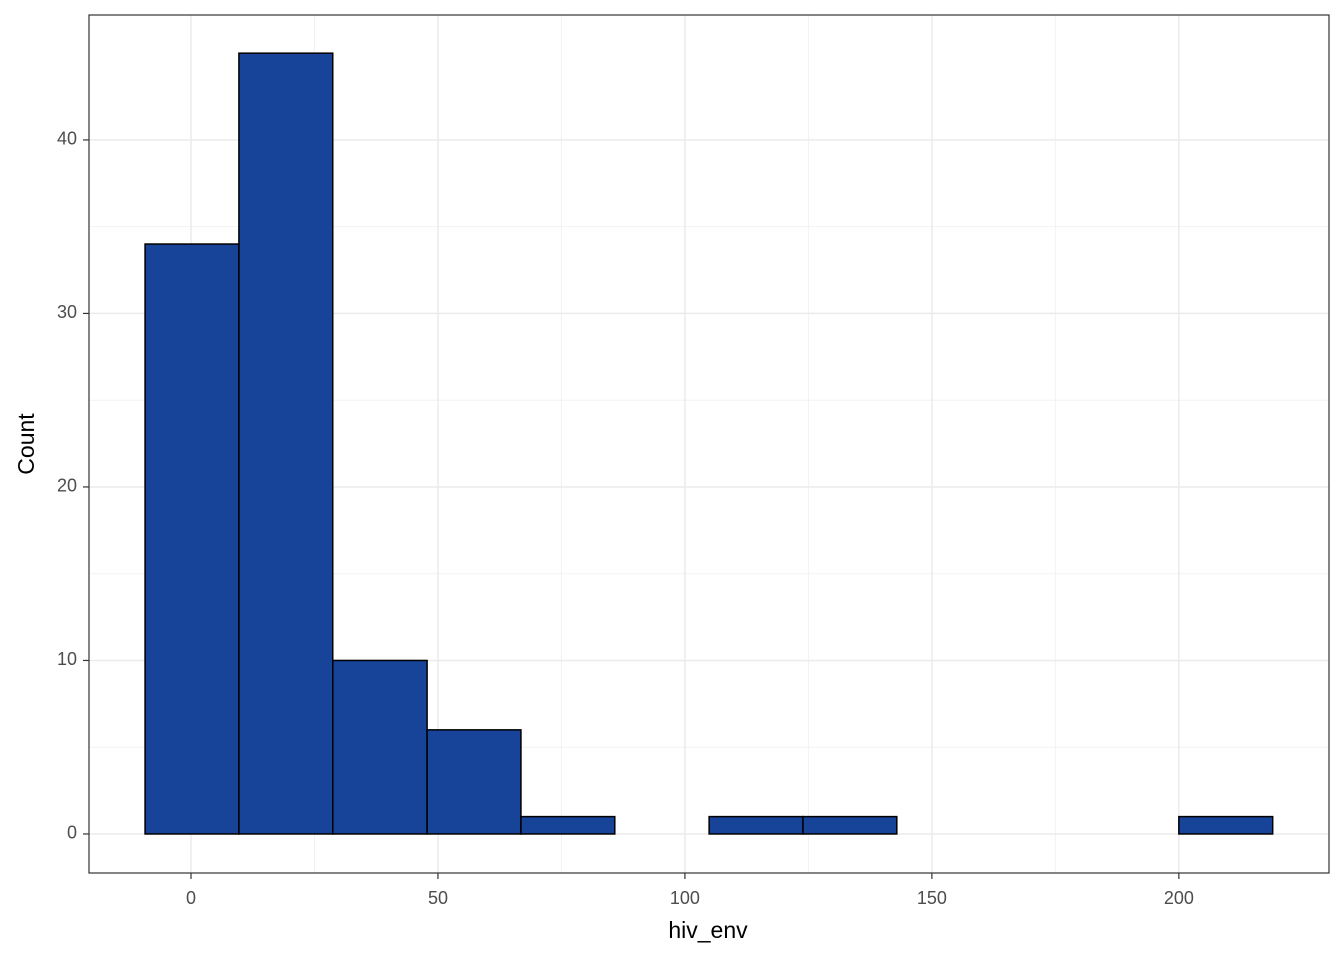 The width and height of the screenshot is (1344, 965). I want to click on y-tick-label: 0, so click(72, 833).